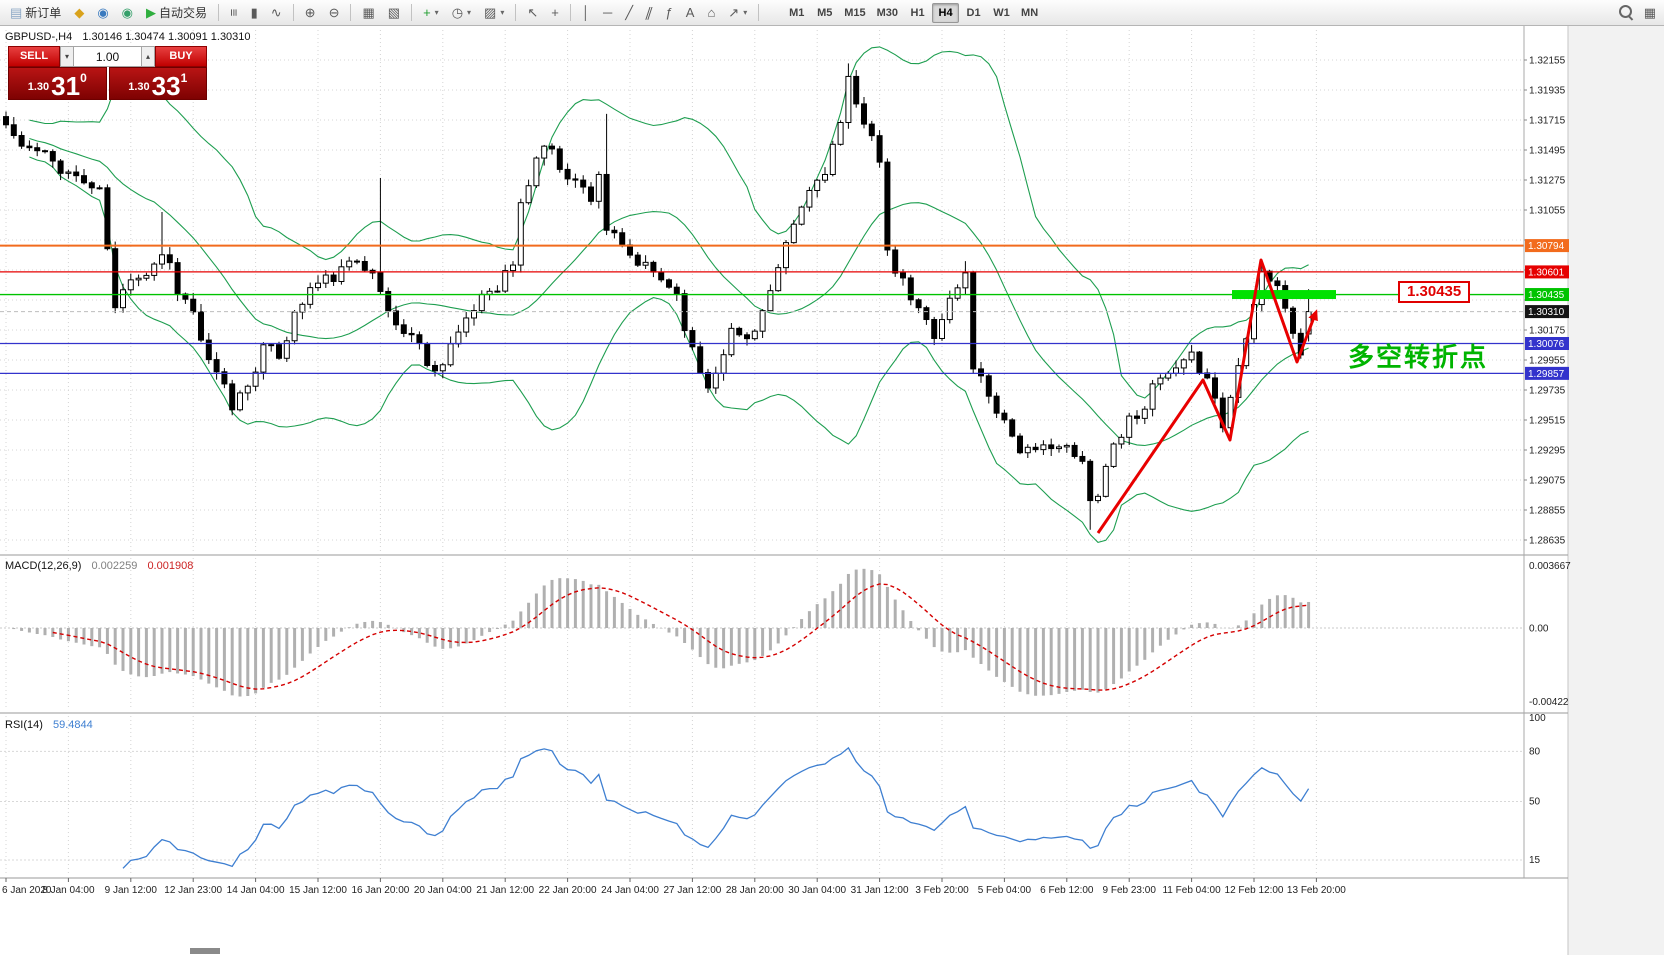  Describe the element at coordinates (24, 725) in the screenshot. I see `rsi-title: RSI(14)` at that location.